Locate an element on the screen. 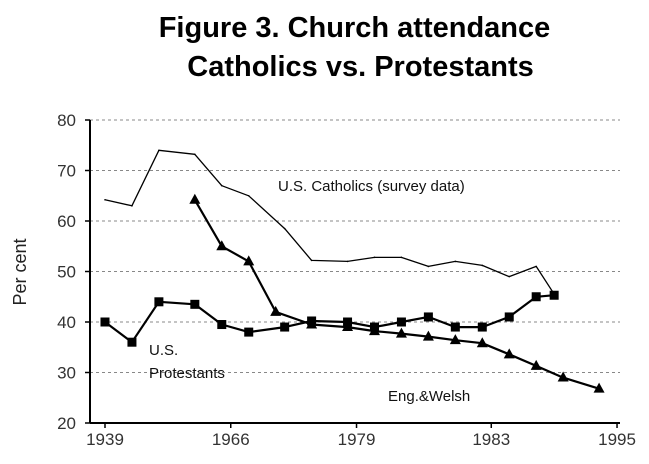  y-tick-label-70: 70 is located at coordinates (66, 171).